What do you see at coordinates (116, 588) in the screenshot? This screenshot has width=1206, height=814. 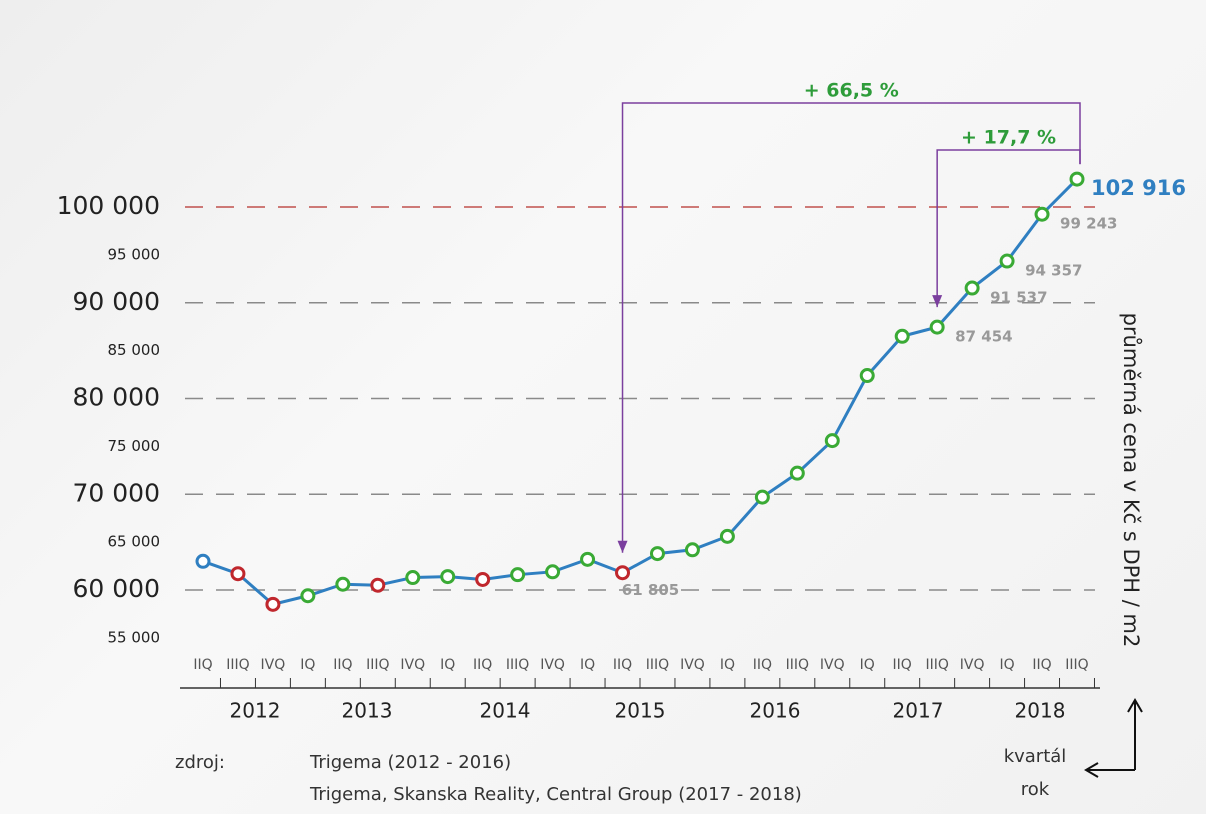 I see `y-tick-label: 60 000` at bounding box center [116, 588].